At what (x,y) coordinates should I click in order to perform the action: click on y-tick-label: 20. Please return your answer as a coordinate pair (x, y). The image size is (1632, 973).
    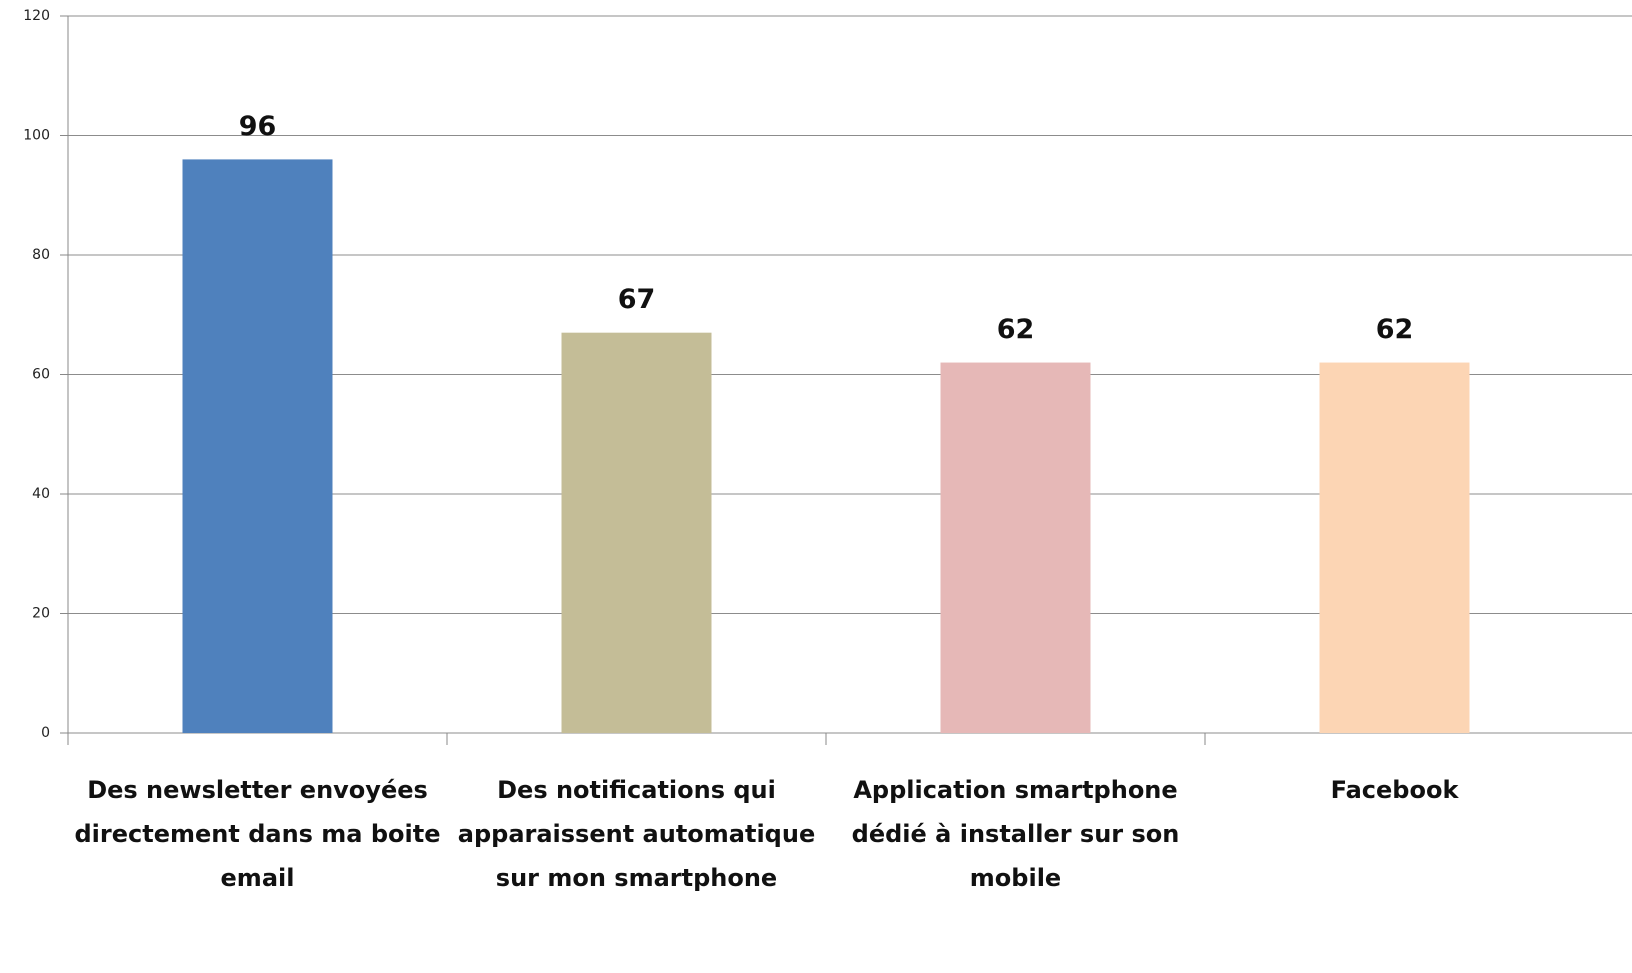
    Looking at the image, I should click on (41, 614).